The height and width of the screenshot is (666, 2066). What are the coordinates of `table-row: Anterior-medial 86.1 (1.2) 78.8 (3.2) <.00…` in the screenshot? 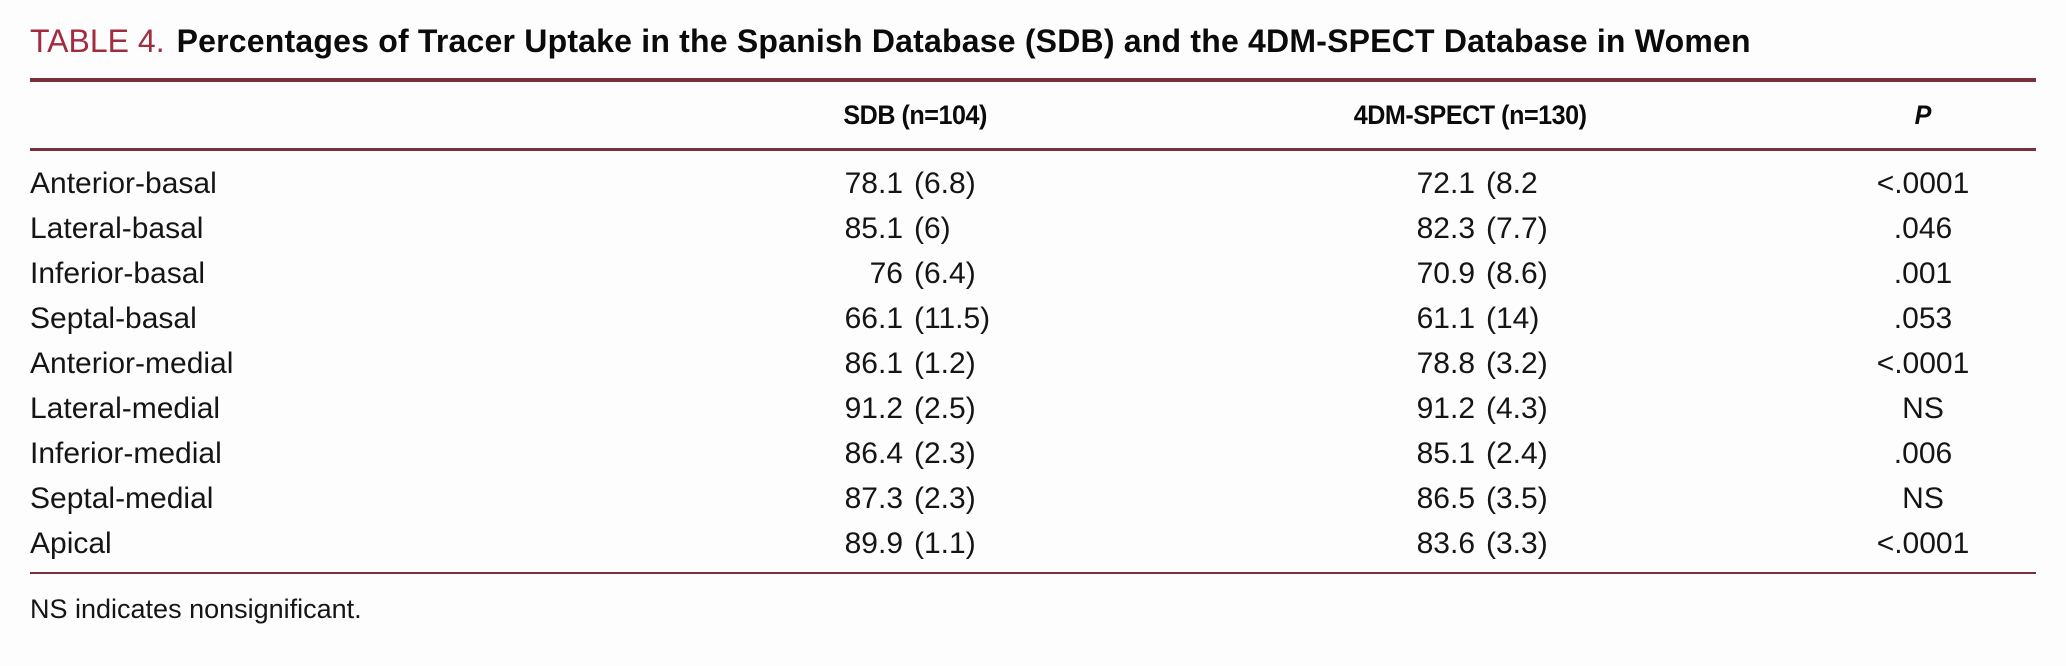 It's located at (1033, 363).